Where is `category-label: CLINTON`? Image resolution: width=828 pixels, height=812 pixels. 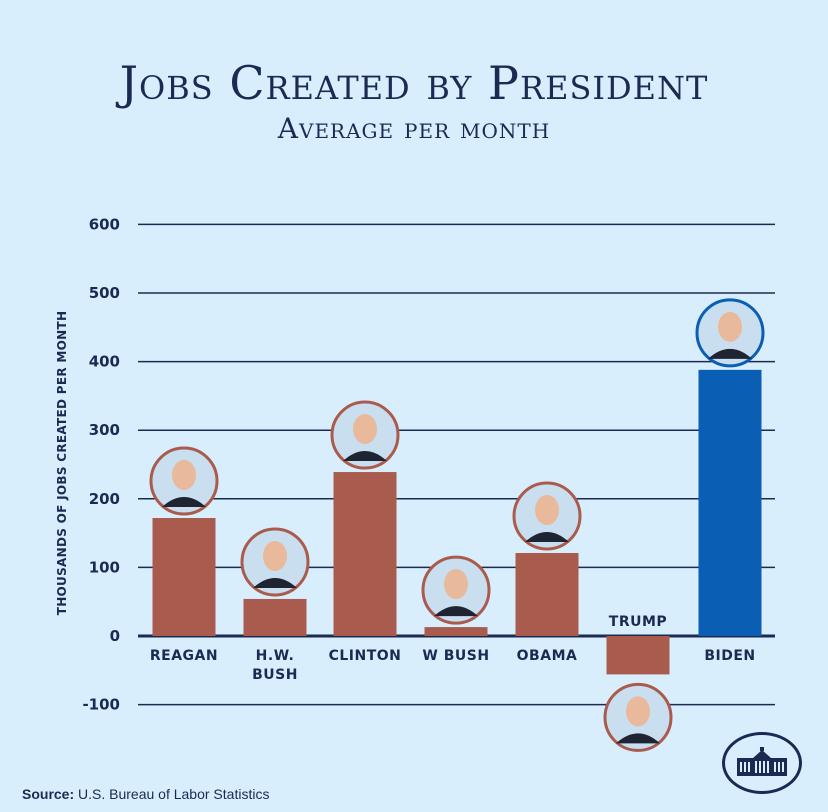 category-label: CLINTON is located at coordinates (365, 656).